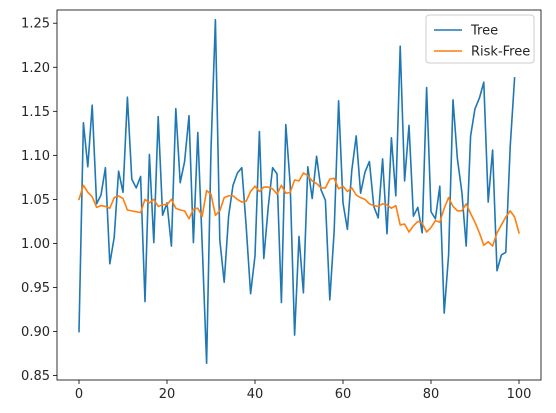 This screenshot has height=413, width=556. What do you see at coordinates (484, 31) in the screenshot?
I see `legend-label-tree: Tree` at bounding box center [484, 31].